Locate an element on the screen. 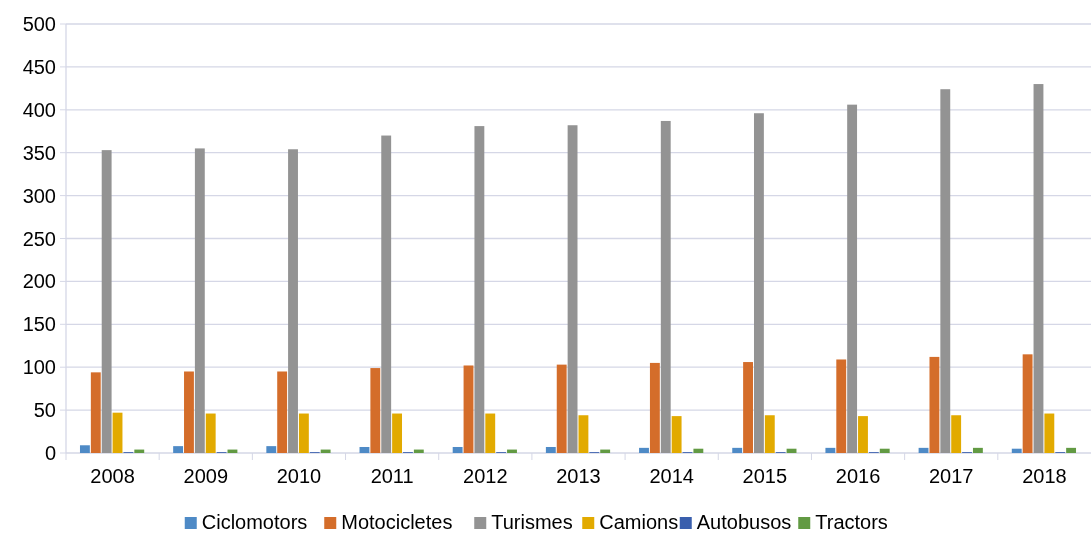  x-tick-label: 2015 is located at coordinates (765, 476).